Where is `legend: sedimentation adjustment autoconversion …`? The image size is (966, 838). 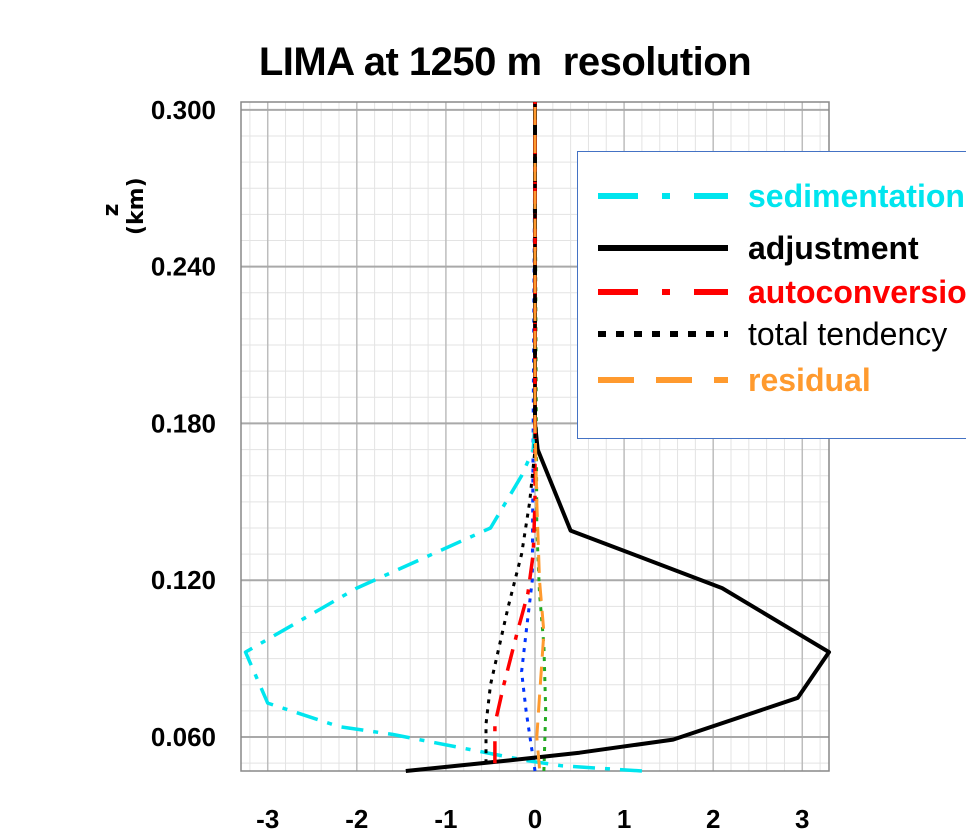 legend: sedimentation adjustment autoconversion … is located at coordinates (771, 295).